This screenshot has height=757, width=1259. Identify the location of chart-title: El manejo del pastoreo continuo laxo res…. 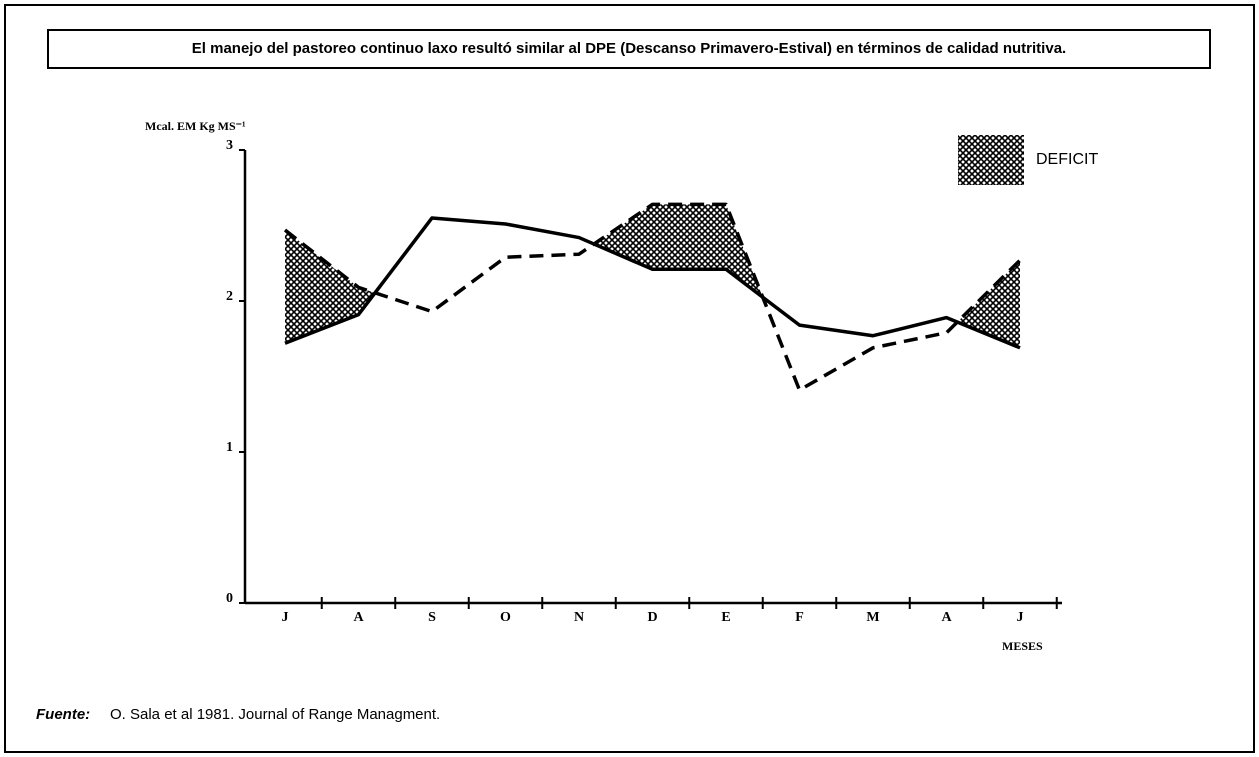
(629, 48).